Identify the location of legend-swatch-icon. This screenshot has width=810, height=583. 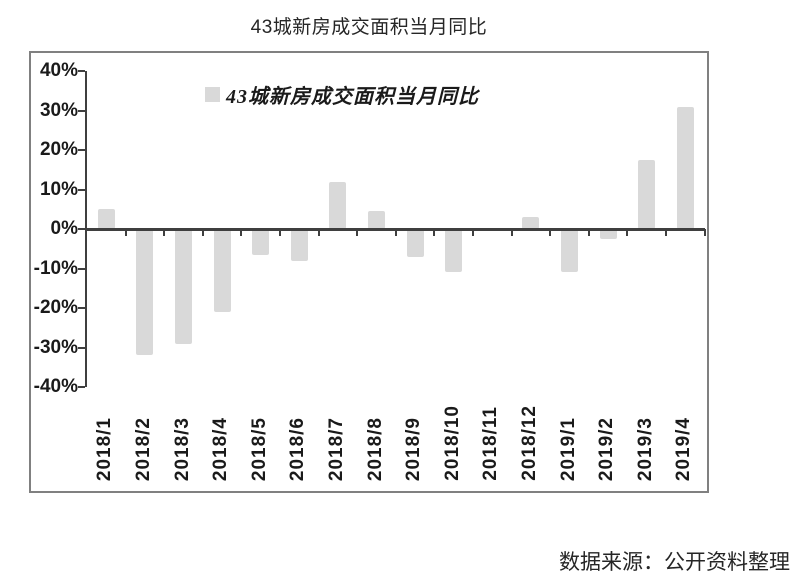
(212, 94).